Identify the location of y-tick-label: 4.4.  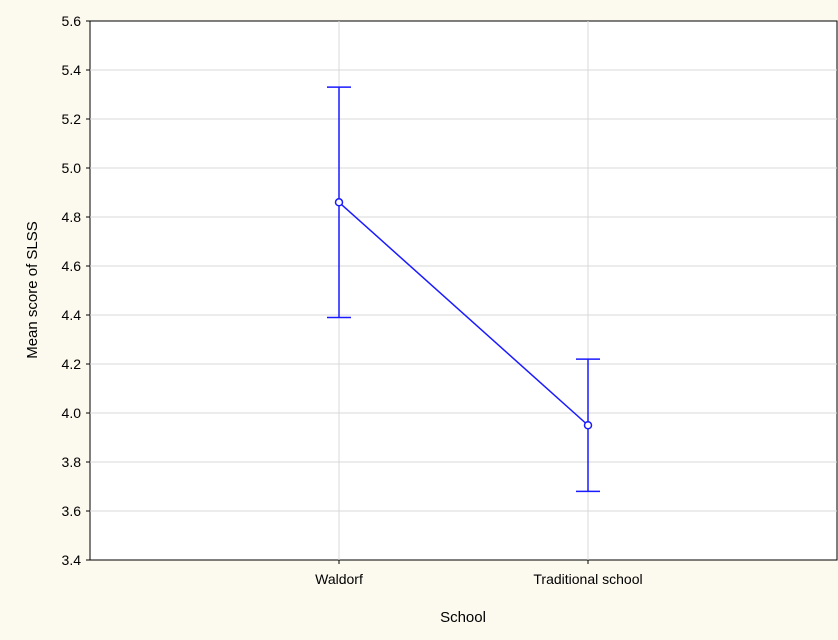
(72, 315).